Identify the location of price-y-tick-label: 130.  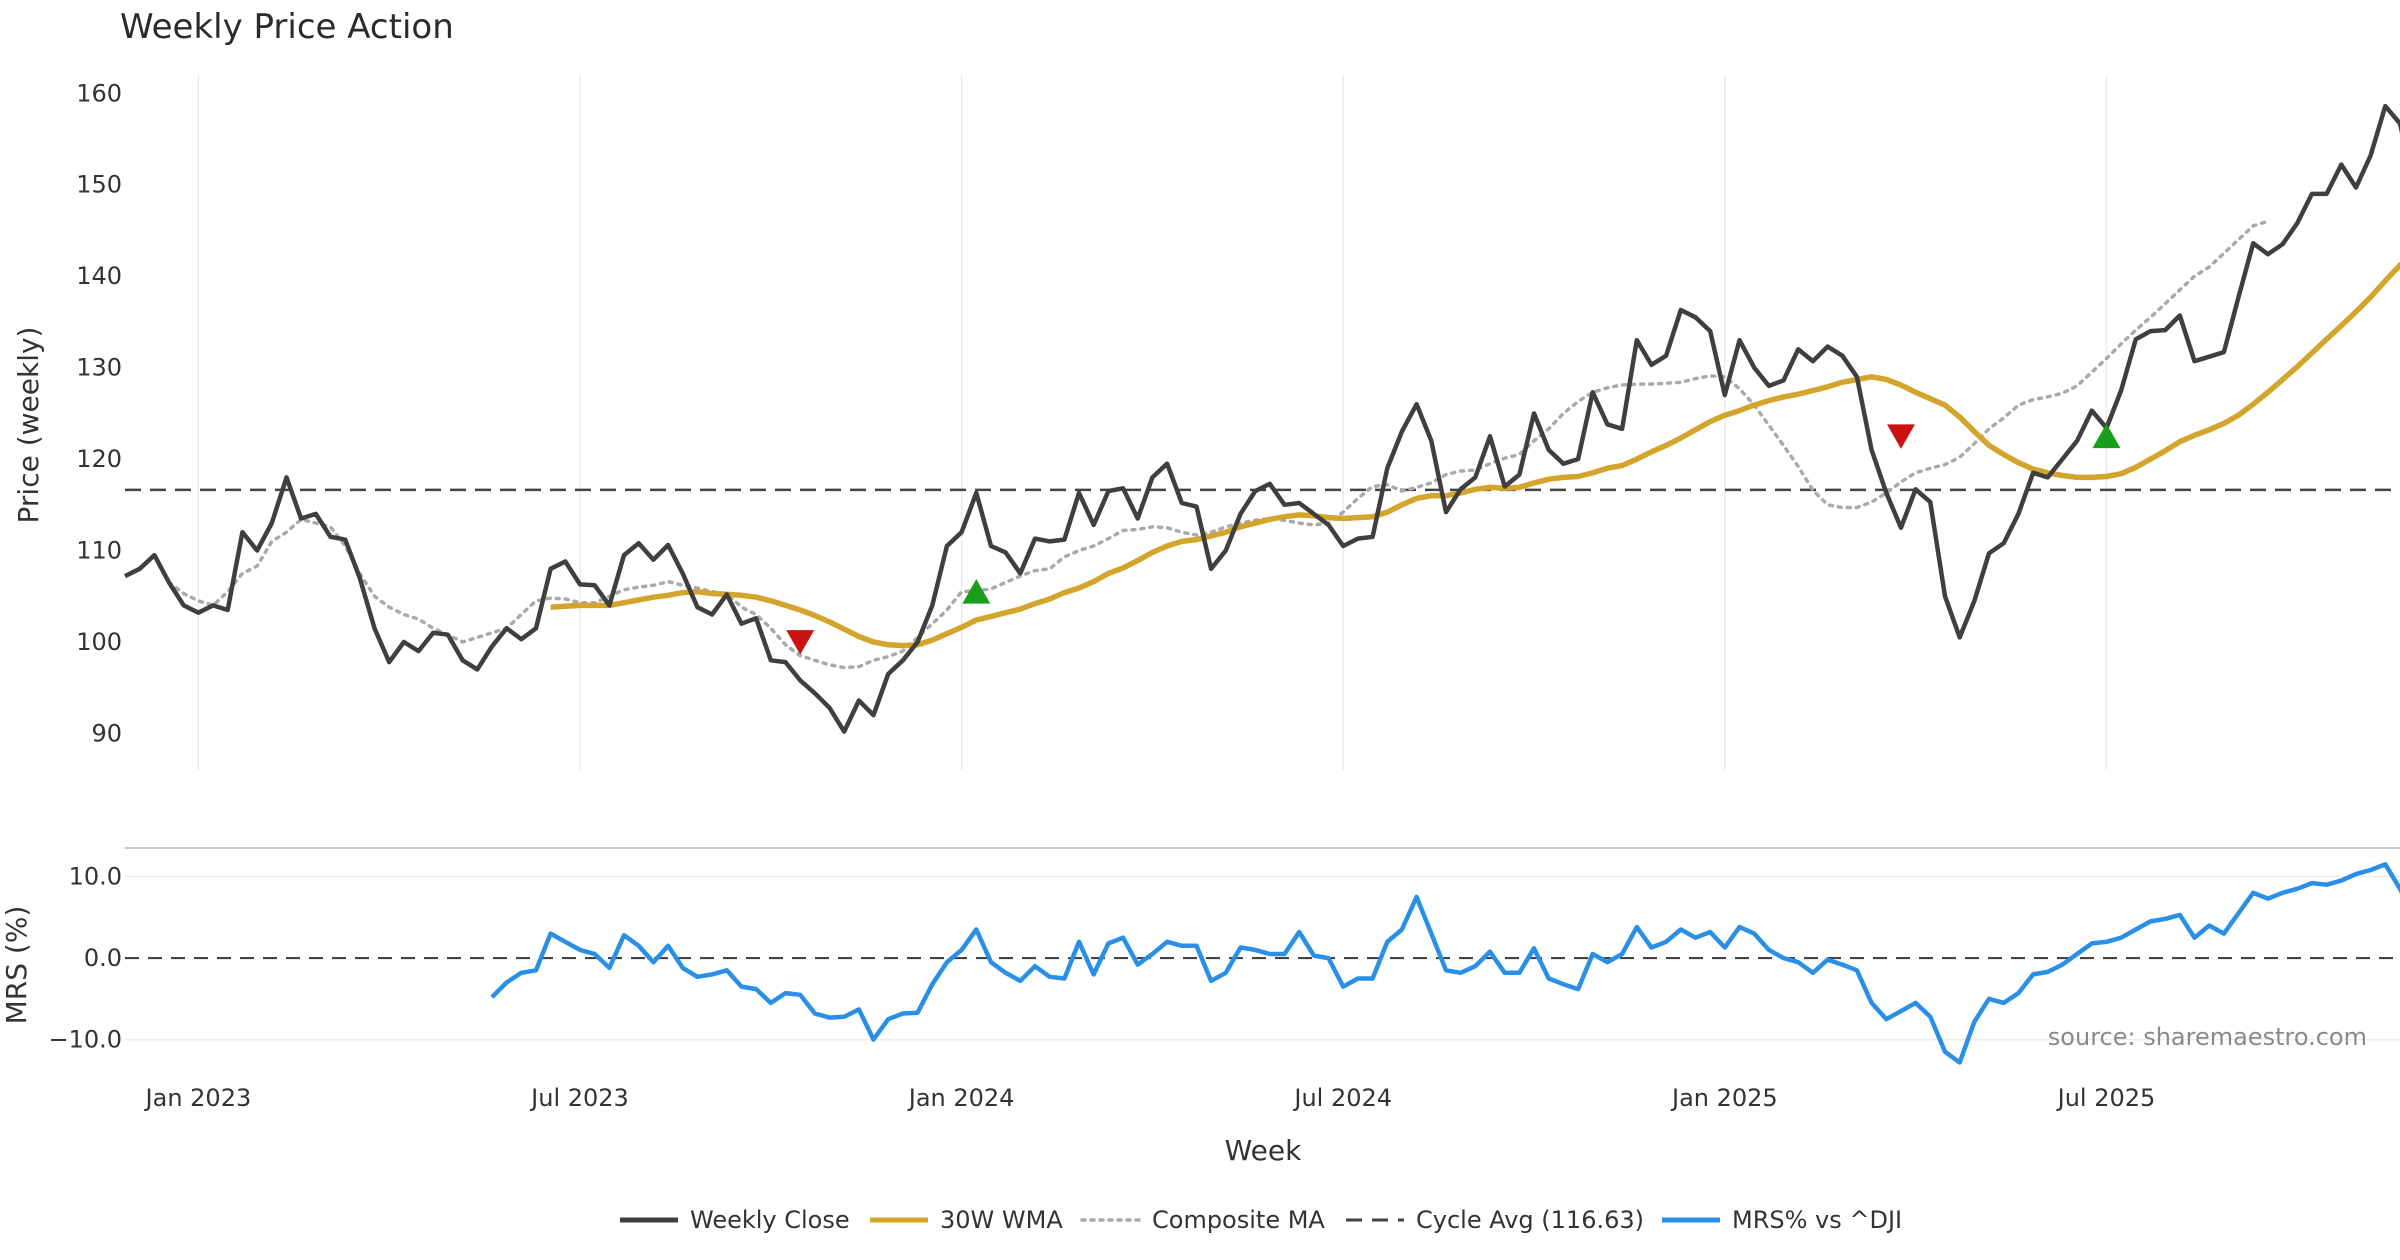
(99, 368).